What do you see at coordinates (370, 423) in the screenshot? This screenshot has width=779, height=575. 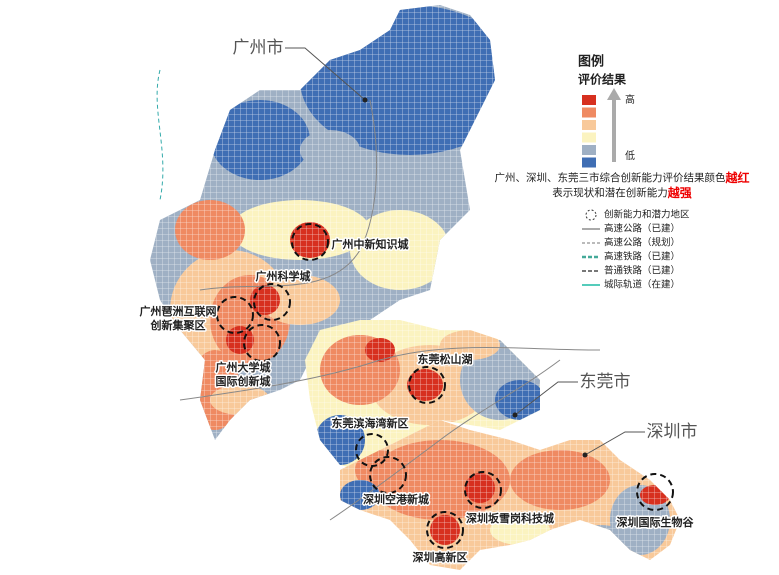 I see `area-label: 东莞滨海湾新区` at bounding box center [370, 423].